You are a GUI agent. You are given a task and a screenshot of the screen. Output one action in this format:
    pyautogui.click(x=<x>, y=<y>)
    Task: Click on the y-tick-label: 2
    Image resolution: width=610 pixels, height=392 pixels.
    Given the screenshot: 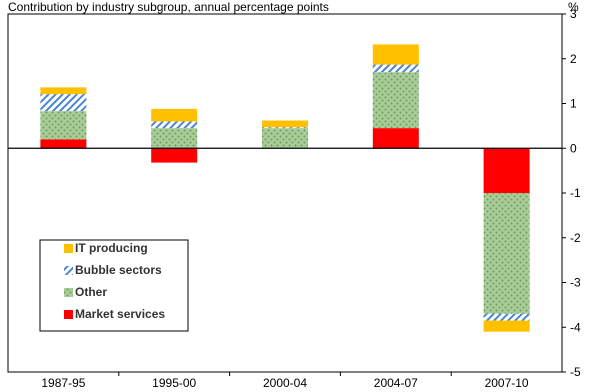 What is the action you would take?
    pyautogui.click(x=573, y=59)
    